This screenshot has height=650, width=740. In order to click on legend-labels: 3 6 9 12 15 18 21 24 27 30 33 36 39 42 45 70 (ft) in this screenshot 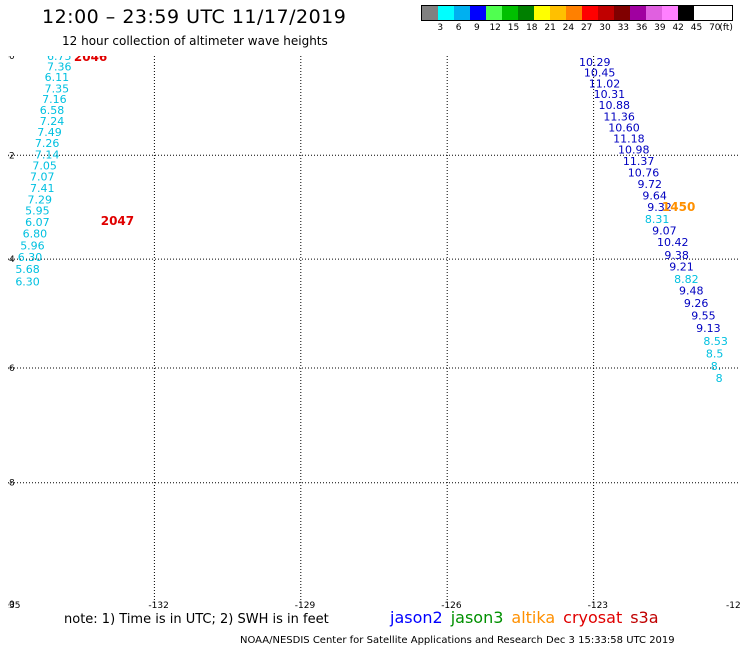, I will do `click(577, 27)`.